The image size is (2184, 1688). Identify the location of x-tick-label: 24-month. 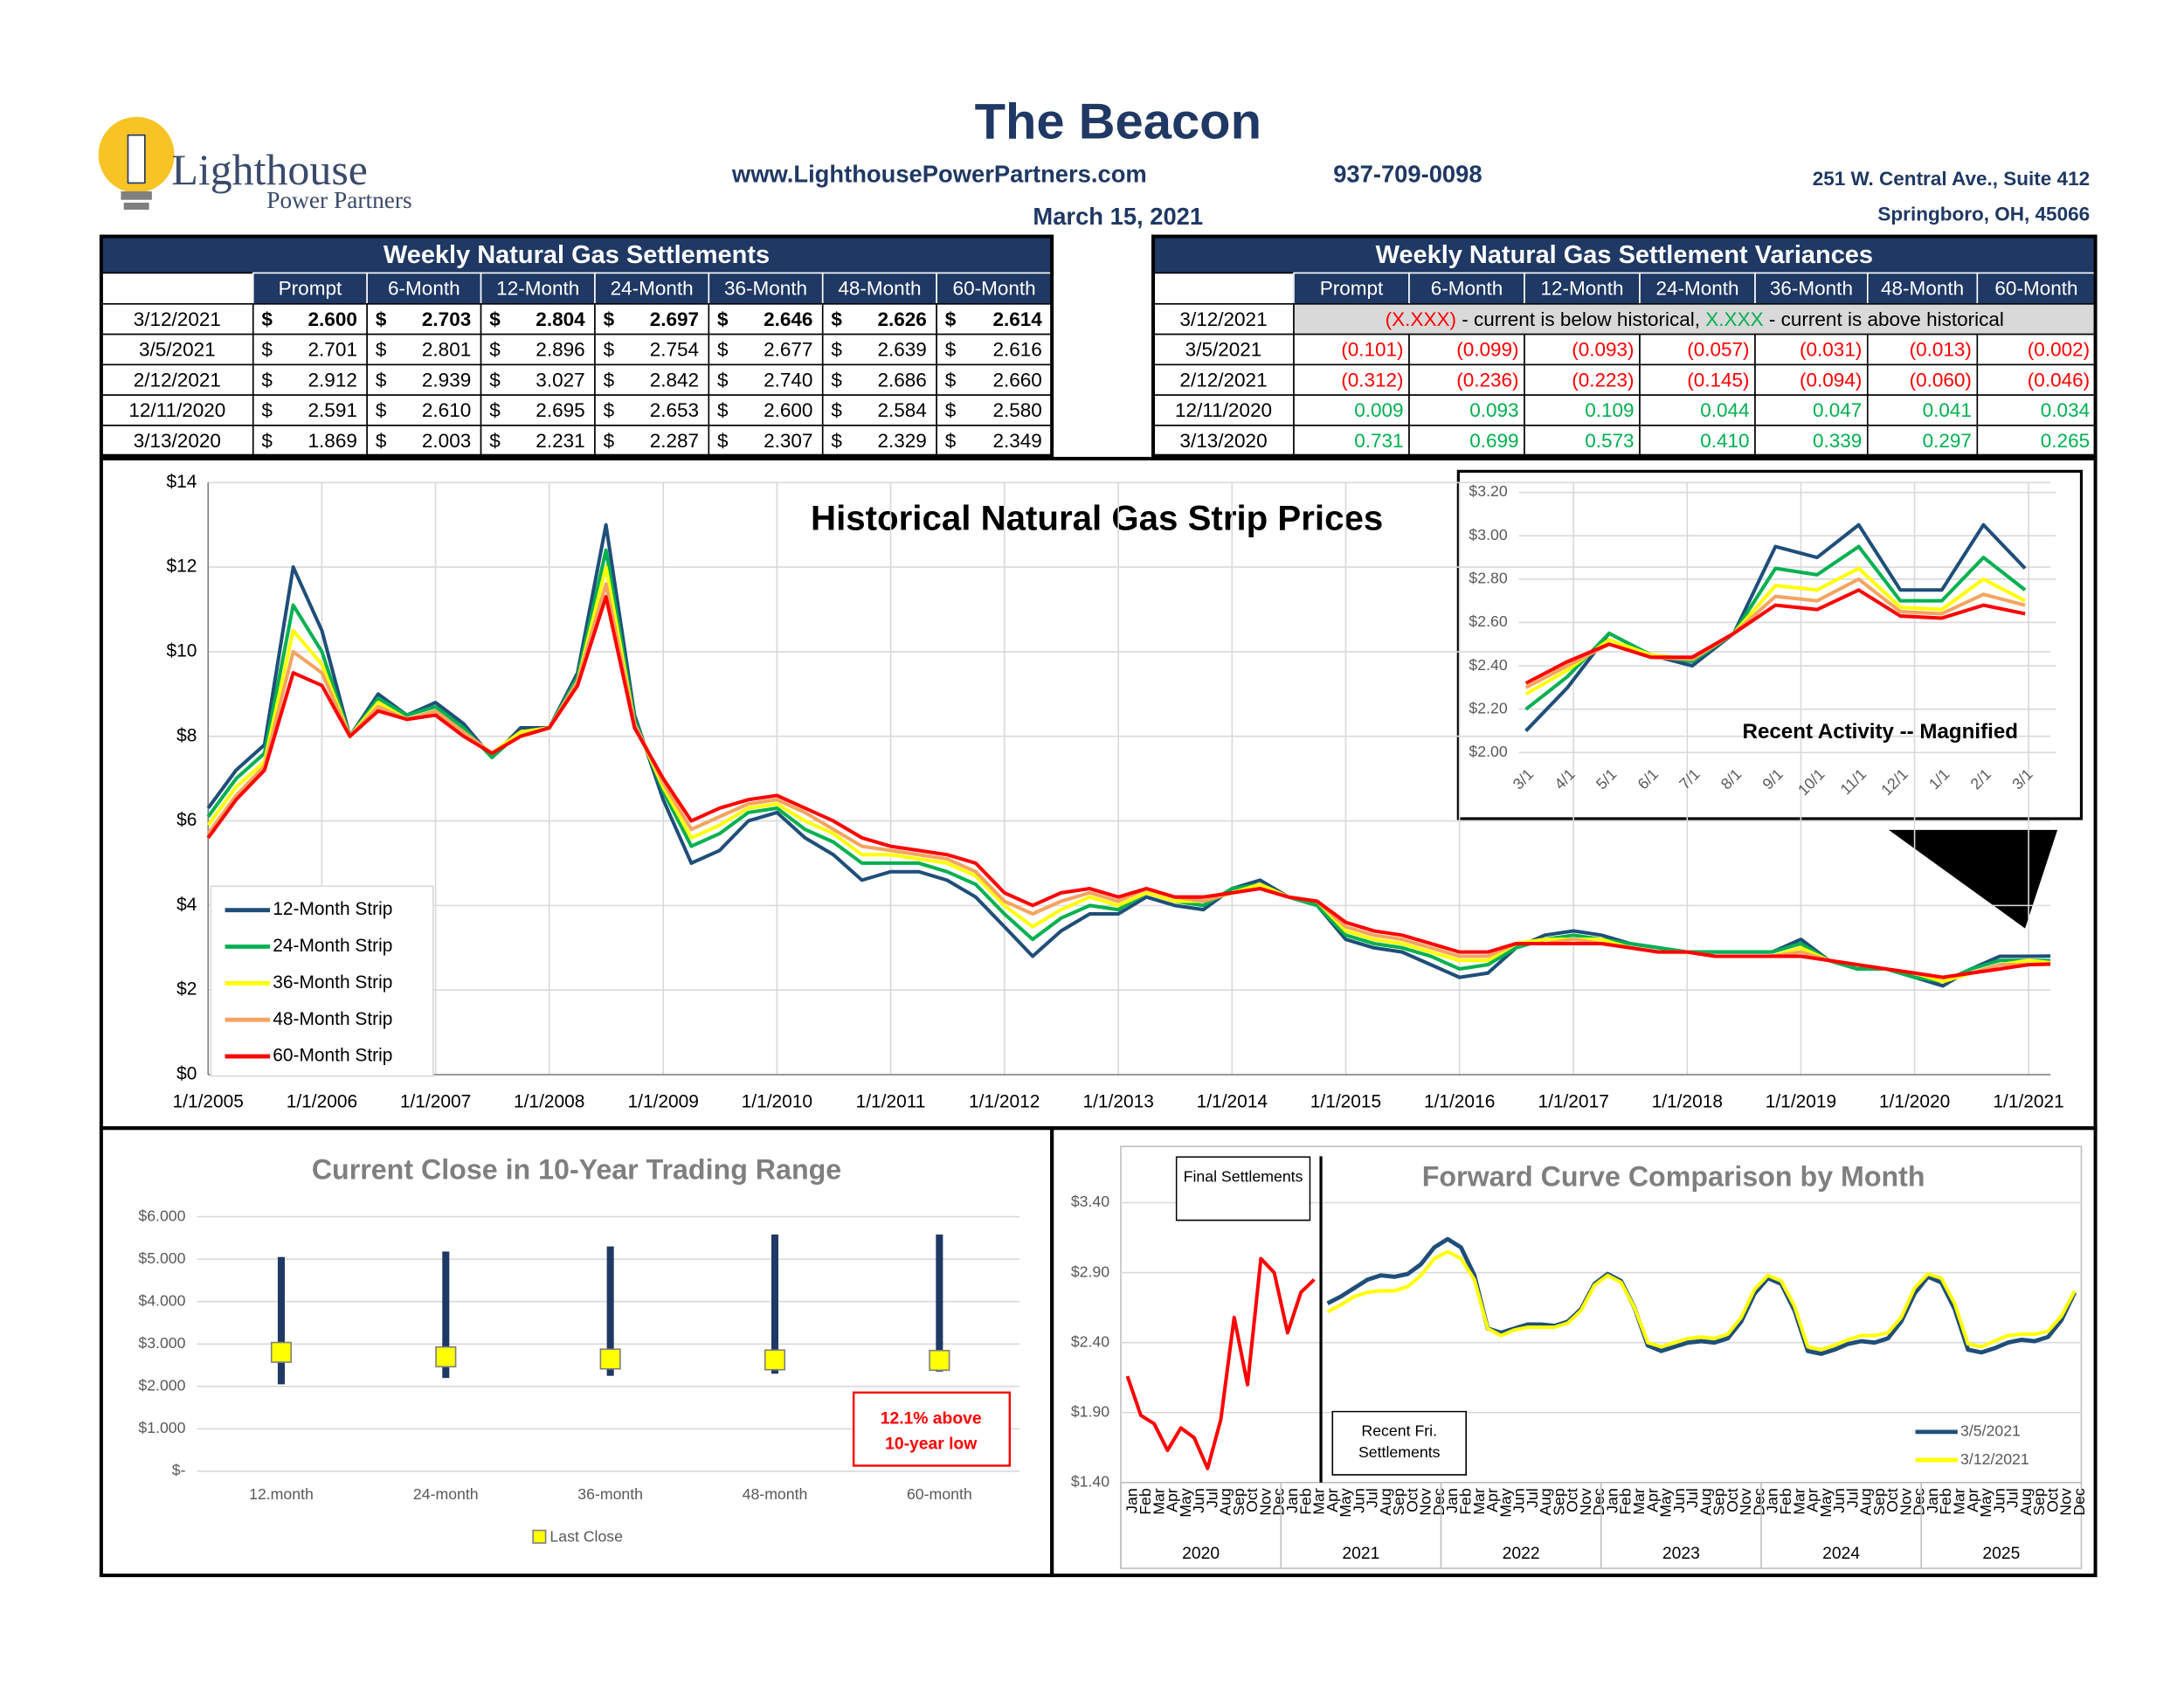
(446, 1494).